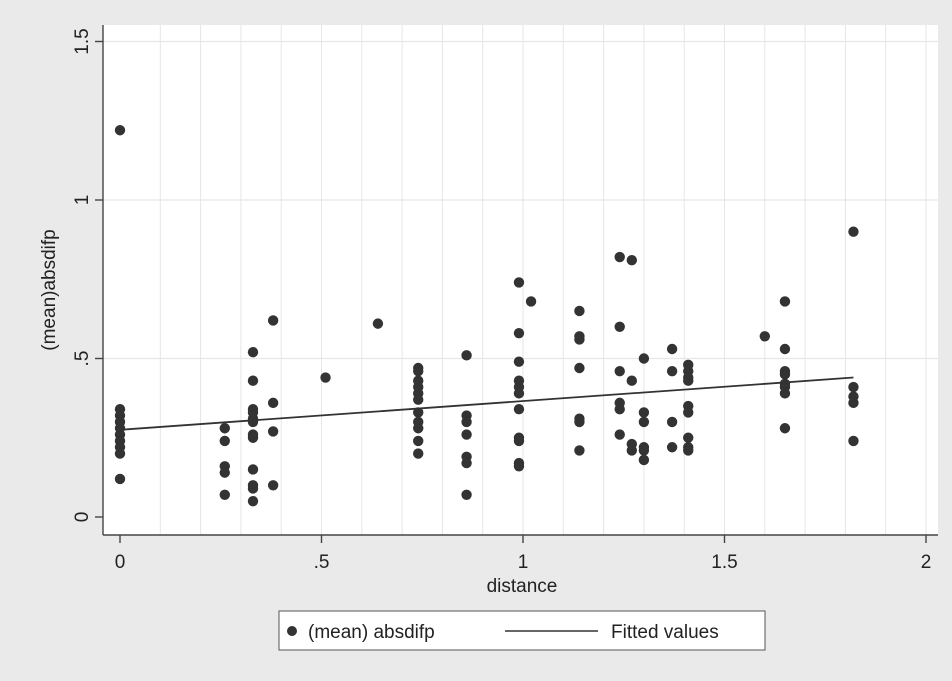 The height and width of the screenshot is (681, 952). What do you see at coordinates (292, 631) in the screenshot?
I see `legend-marker-dot` at bounding box center [292, 631].